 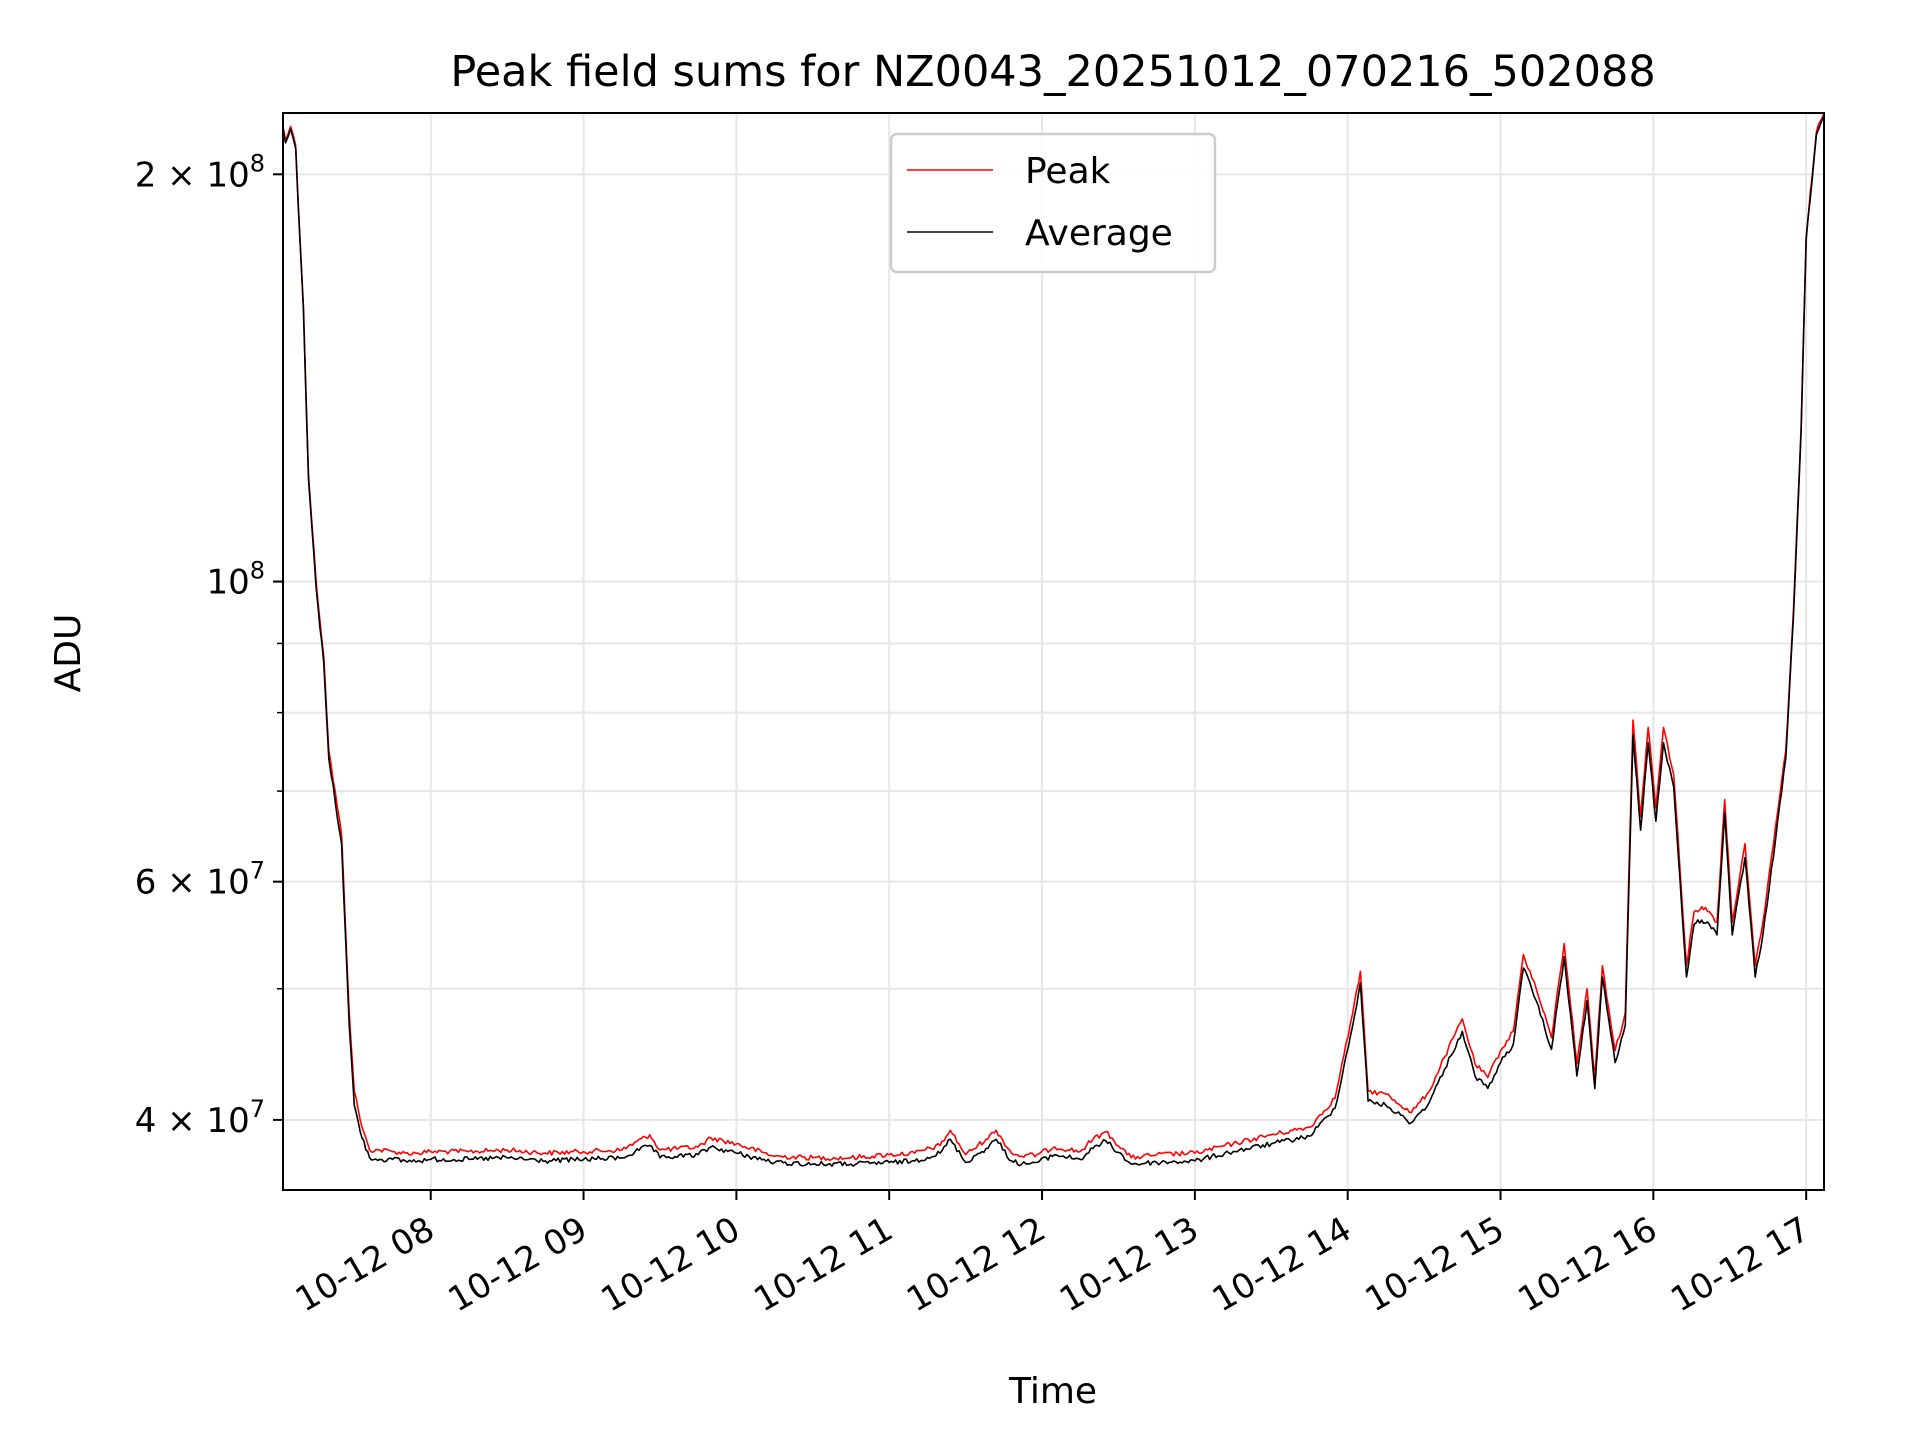 I want to click on legend: Peak Average, so click(x=1053, y=203).